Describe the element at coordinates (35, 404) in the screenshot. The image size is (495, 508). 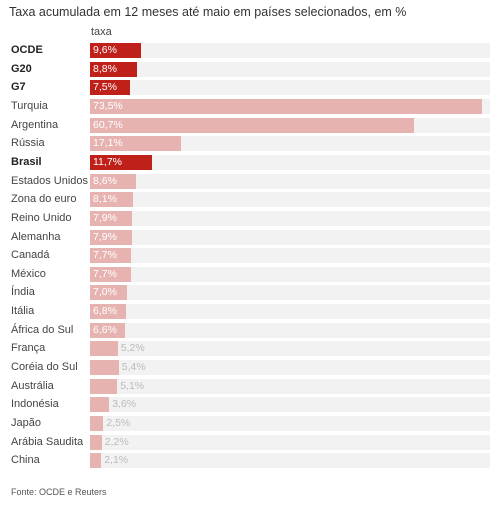
I see `bar-category-label: Indonésia` at that location.